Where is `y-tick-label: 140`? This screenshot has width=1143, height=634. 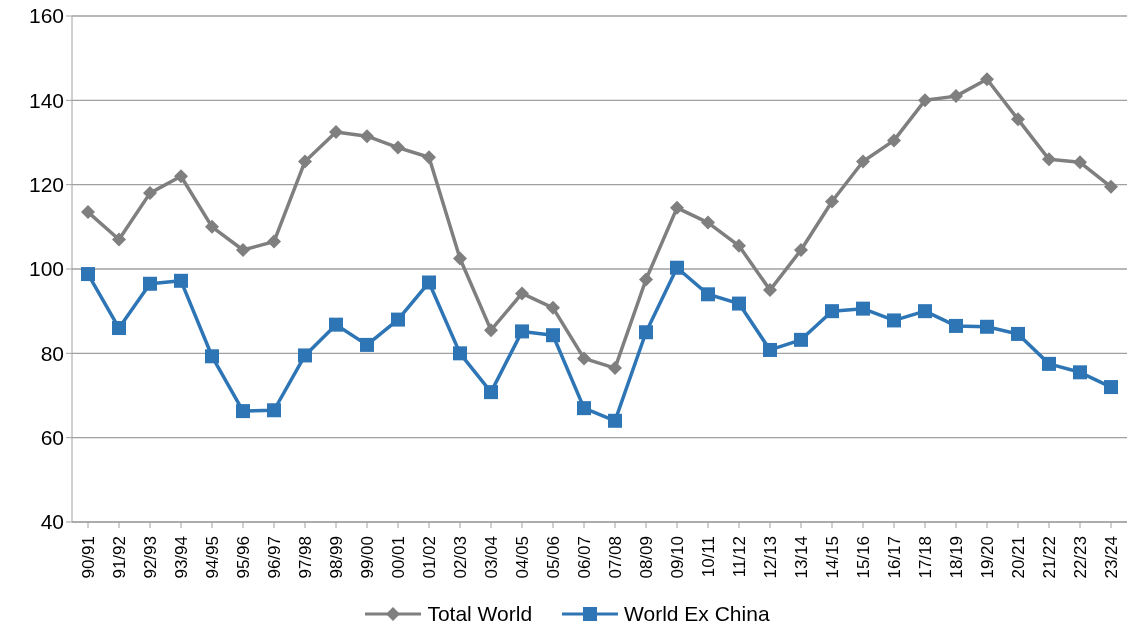
y-tick-label: 140 is located at coordinates (46, 100).